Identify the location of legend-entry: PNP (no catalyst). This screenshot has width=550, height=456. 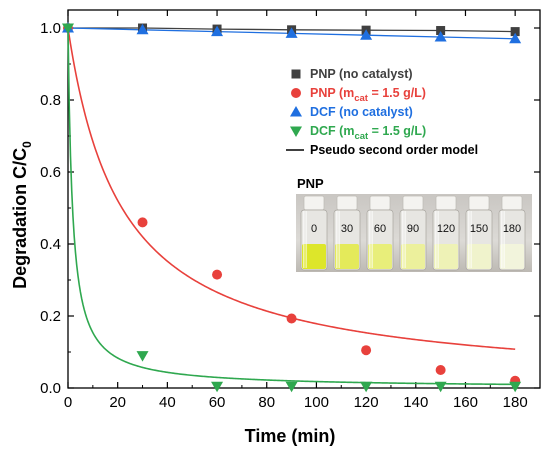
(361, 74).